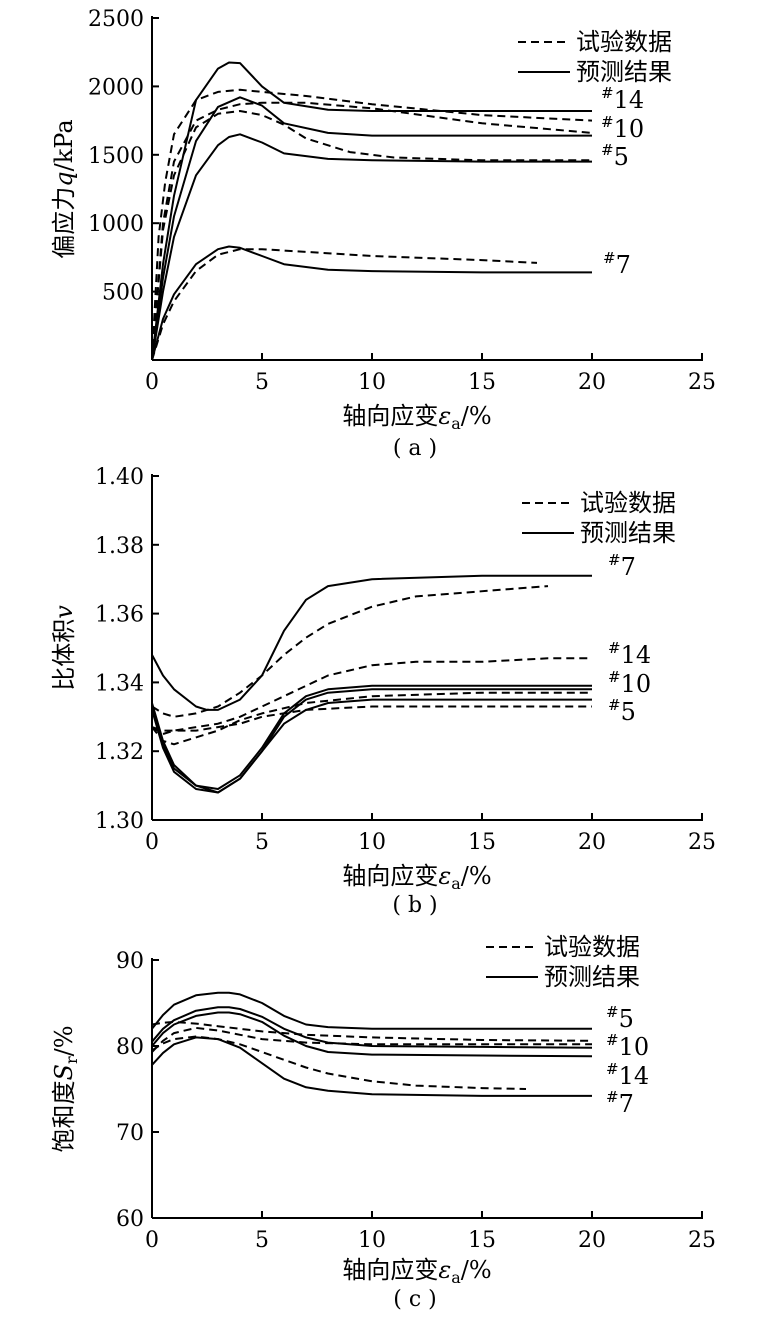  Describe the element at coordinates (116, 19) in the screenshot. I see `y-tick-label: 2500` at that location.